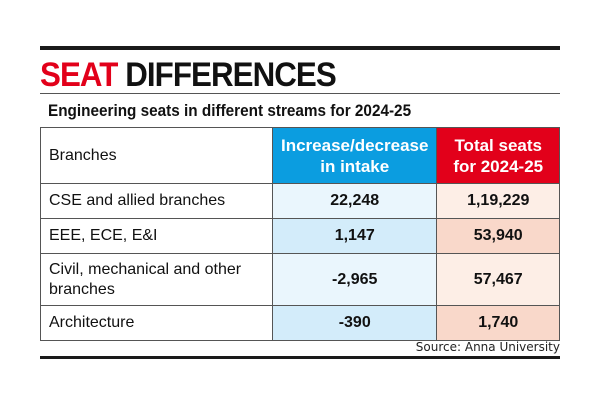 The height and width of the screenshot is (400, 600). Describe the element at coordinates (354, 279) in the screenshot. I see `change-cell: -2,965` at that location.